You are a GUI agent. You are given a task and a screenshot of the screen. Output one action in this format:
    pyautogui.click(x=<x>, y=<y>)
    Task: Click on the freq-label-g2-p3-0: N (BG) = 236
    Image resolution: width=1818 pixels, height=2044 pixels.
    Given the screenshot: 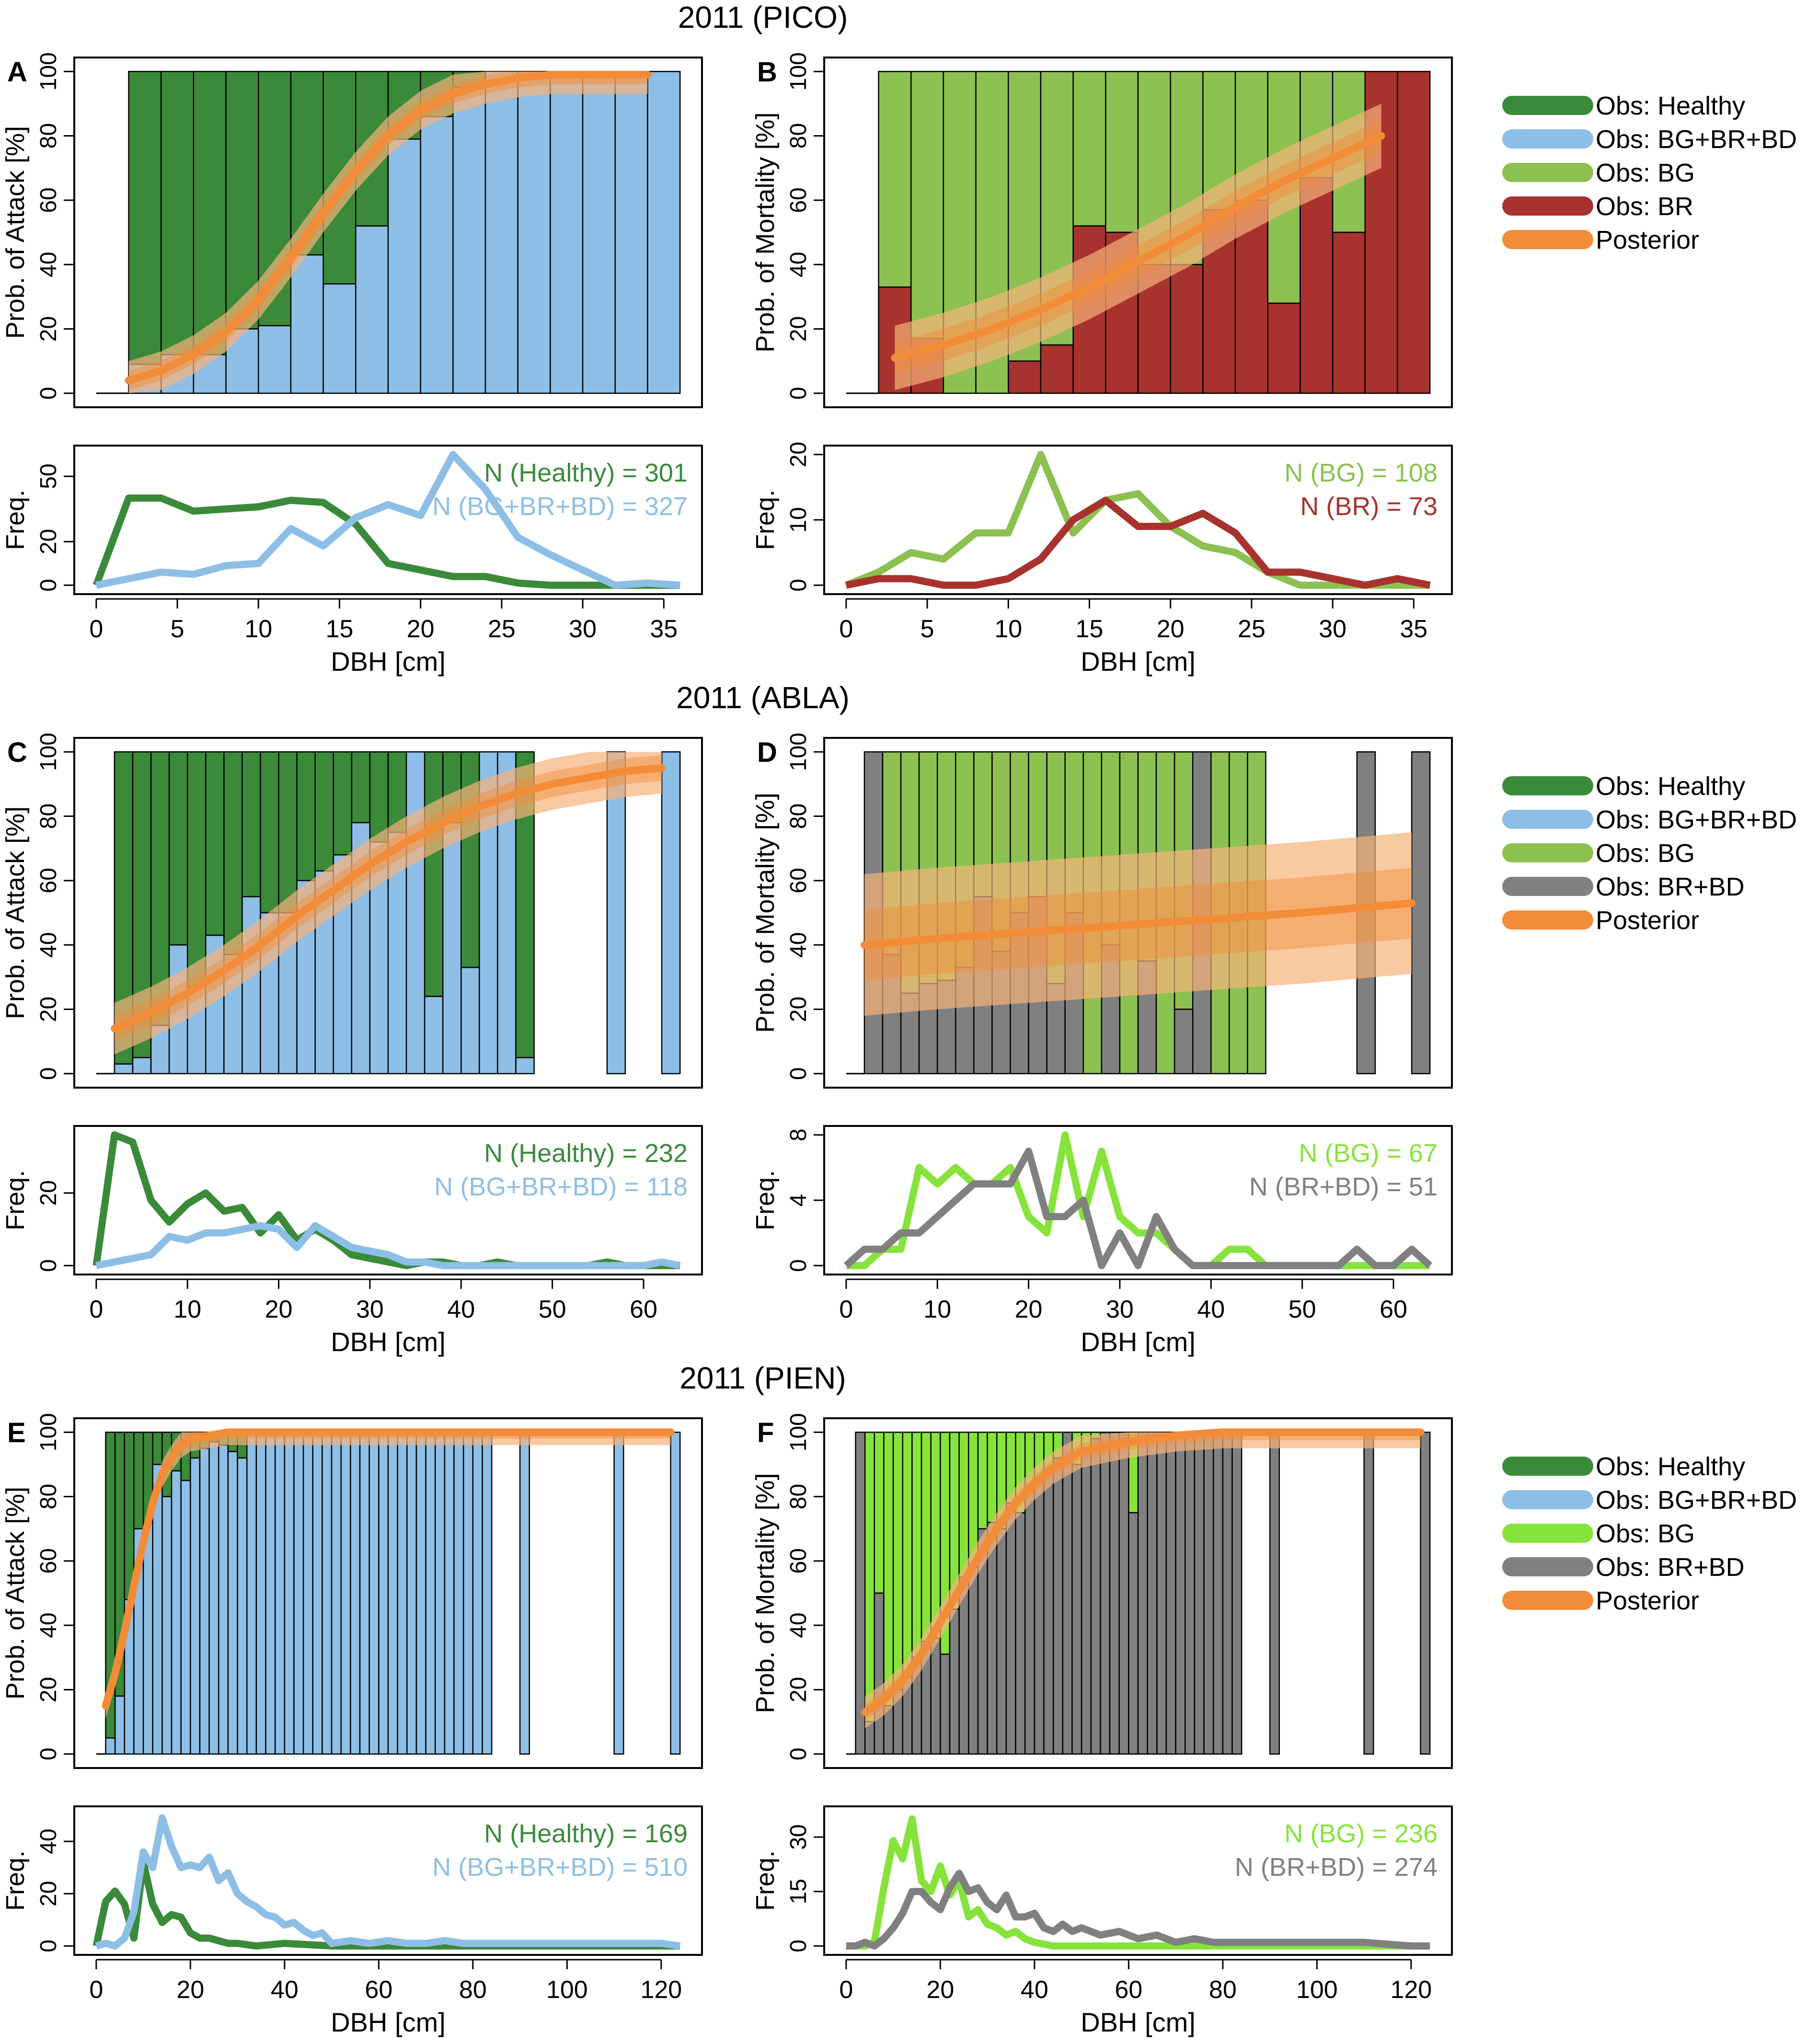 What is the action you would take?
    pyautogui.click(x=1361, y=1833)
    